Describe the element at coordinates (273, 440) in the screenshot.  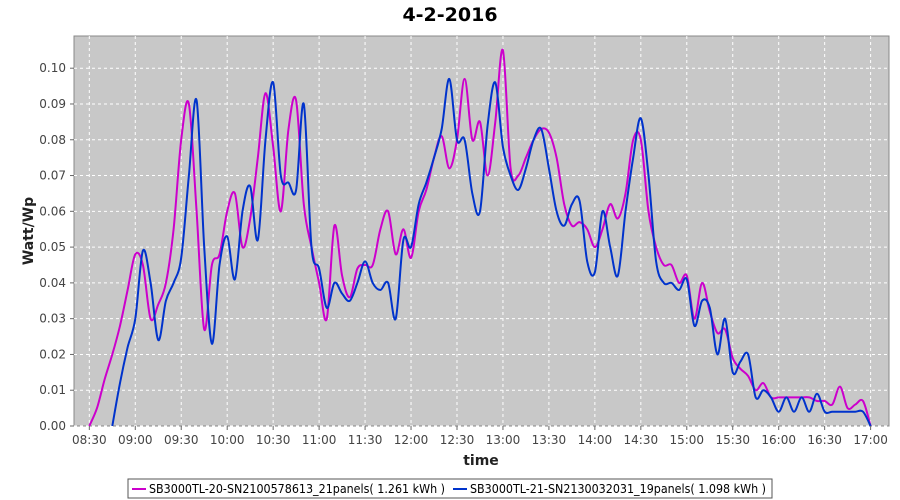
I see `x-tick-label: 10:30` at that location.